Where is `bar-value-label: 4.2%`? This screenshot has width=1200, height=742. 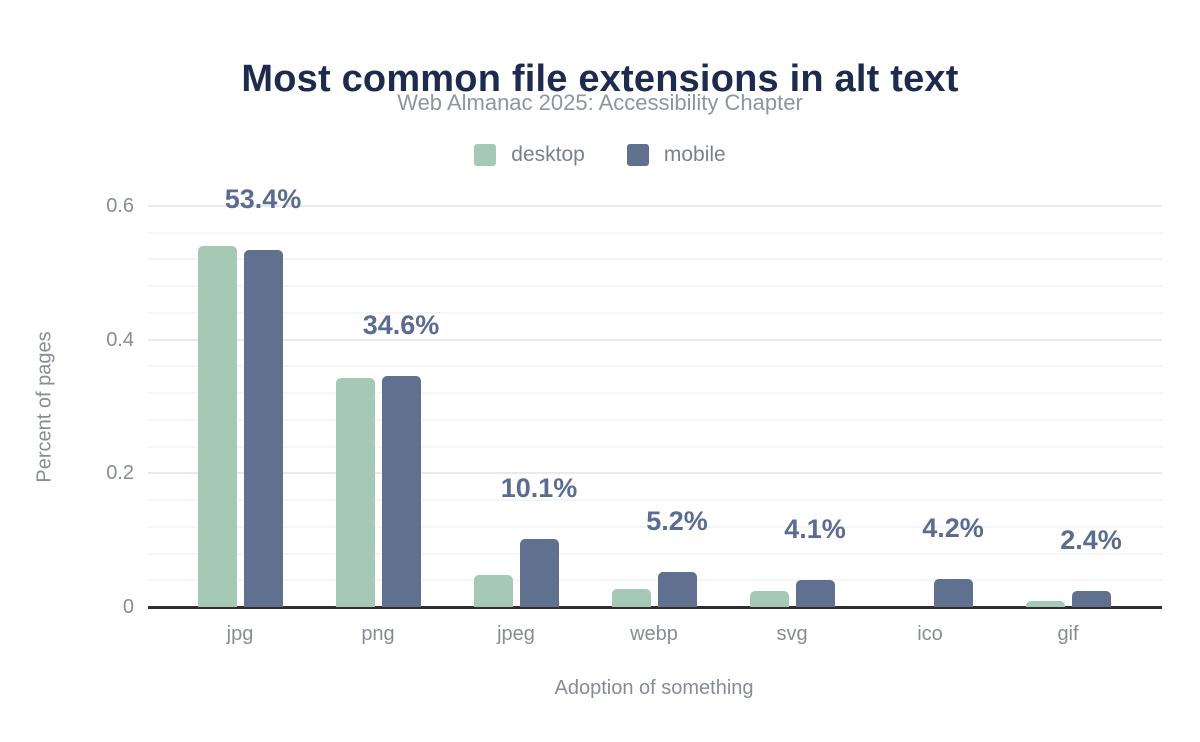 bar-value-label: 4.2% is located at coordinates (953, 527).